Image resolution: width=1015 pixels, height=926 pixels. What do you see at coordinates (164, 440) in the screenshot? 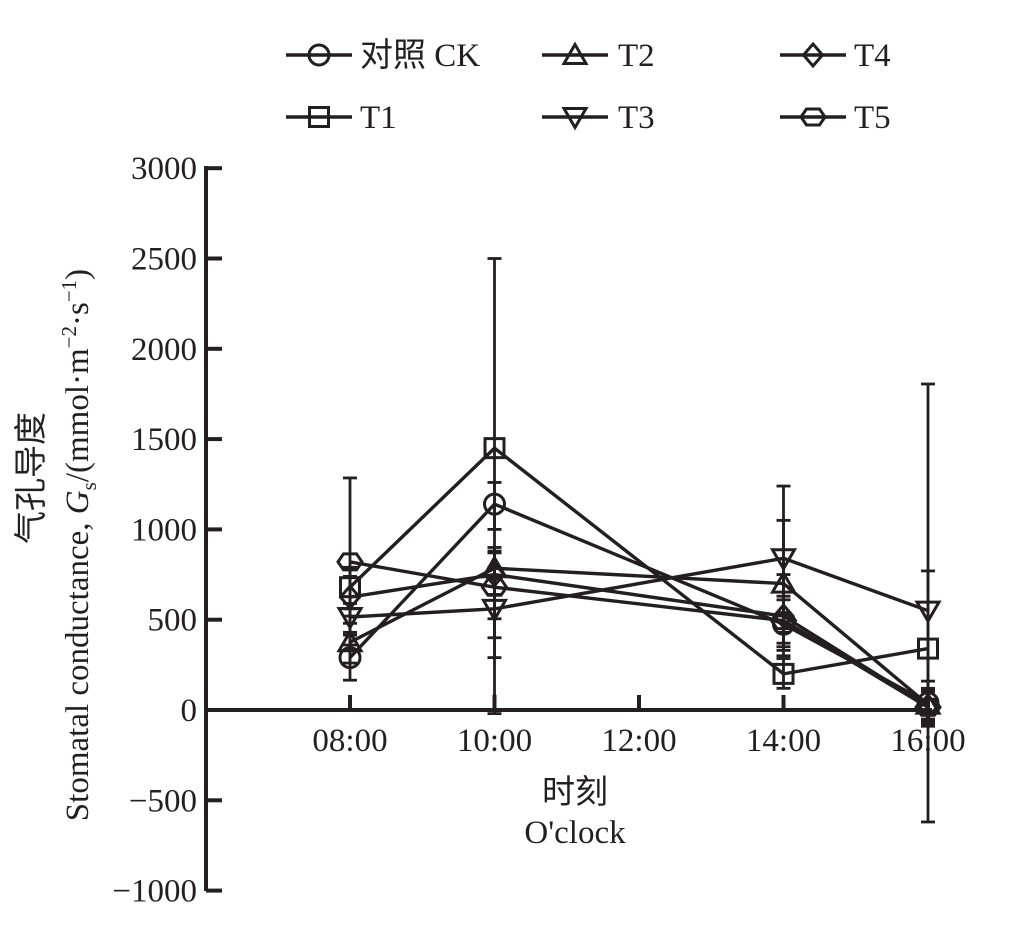
I see `y-tick-label: 1500` at bounding box center [164, 440].